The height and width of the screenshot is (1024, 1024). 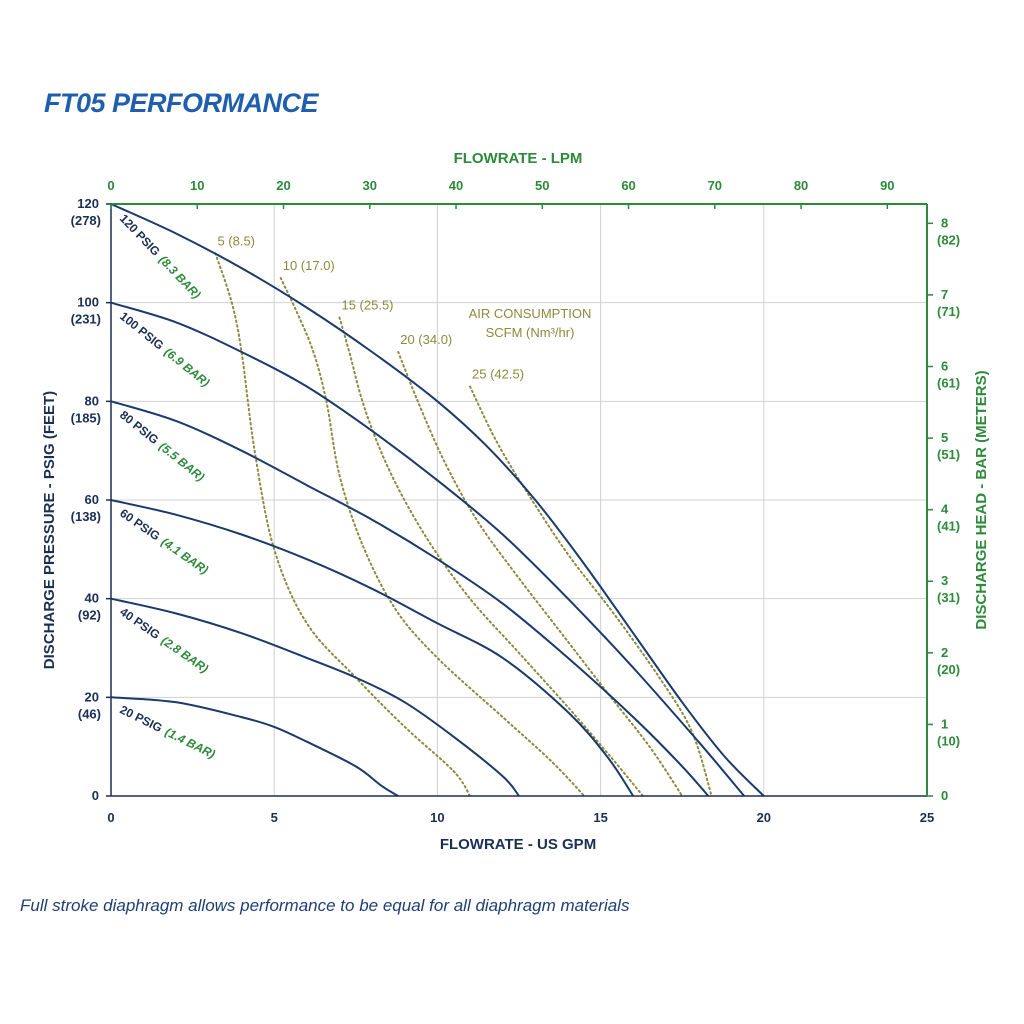 What do you see at coordinates (110, 185) in the screenshot?
I see `x2-tick-label: 0` at bounding box center [110, 185].